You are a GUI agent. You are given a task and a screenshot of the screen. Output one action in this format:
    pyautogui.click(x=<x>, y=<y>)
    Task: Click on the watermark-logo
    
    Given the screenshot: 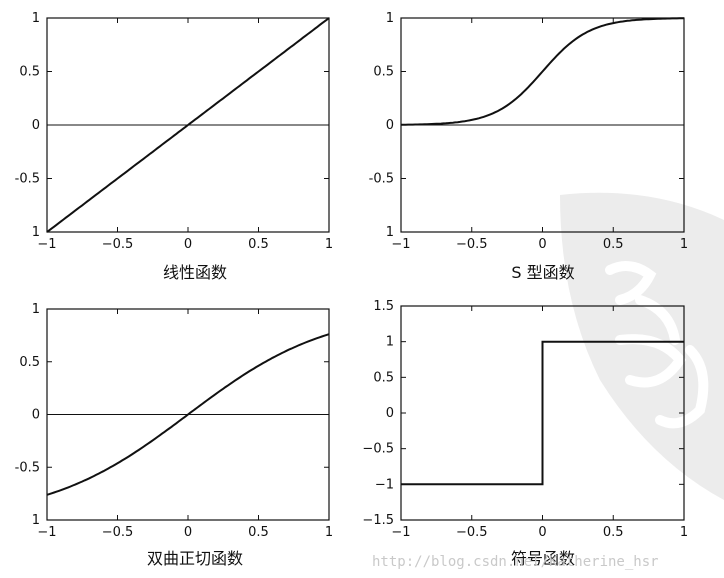 What is the action you would take?
    pyautogui.click(x=642, y=346)
    